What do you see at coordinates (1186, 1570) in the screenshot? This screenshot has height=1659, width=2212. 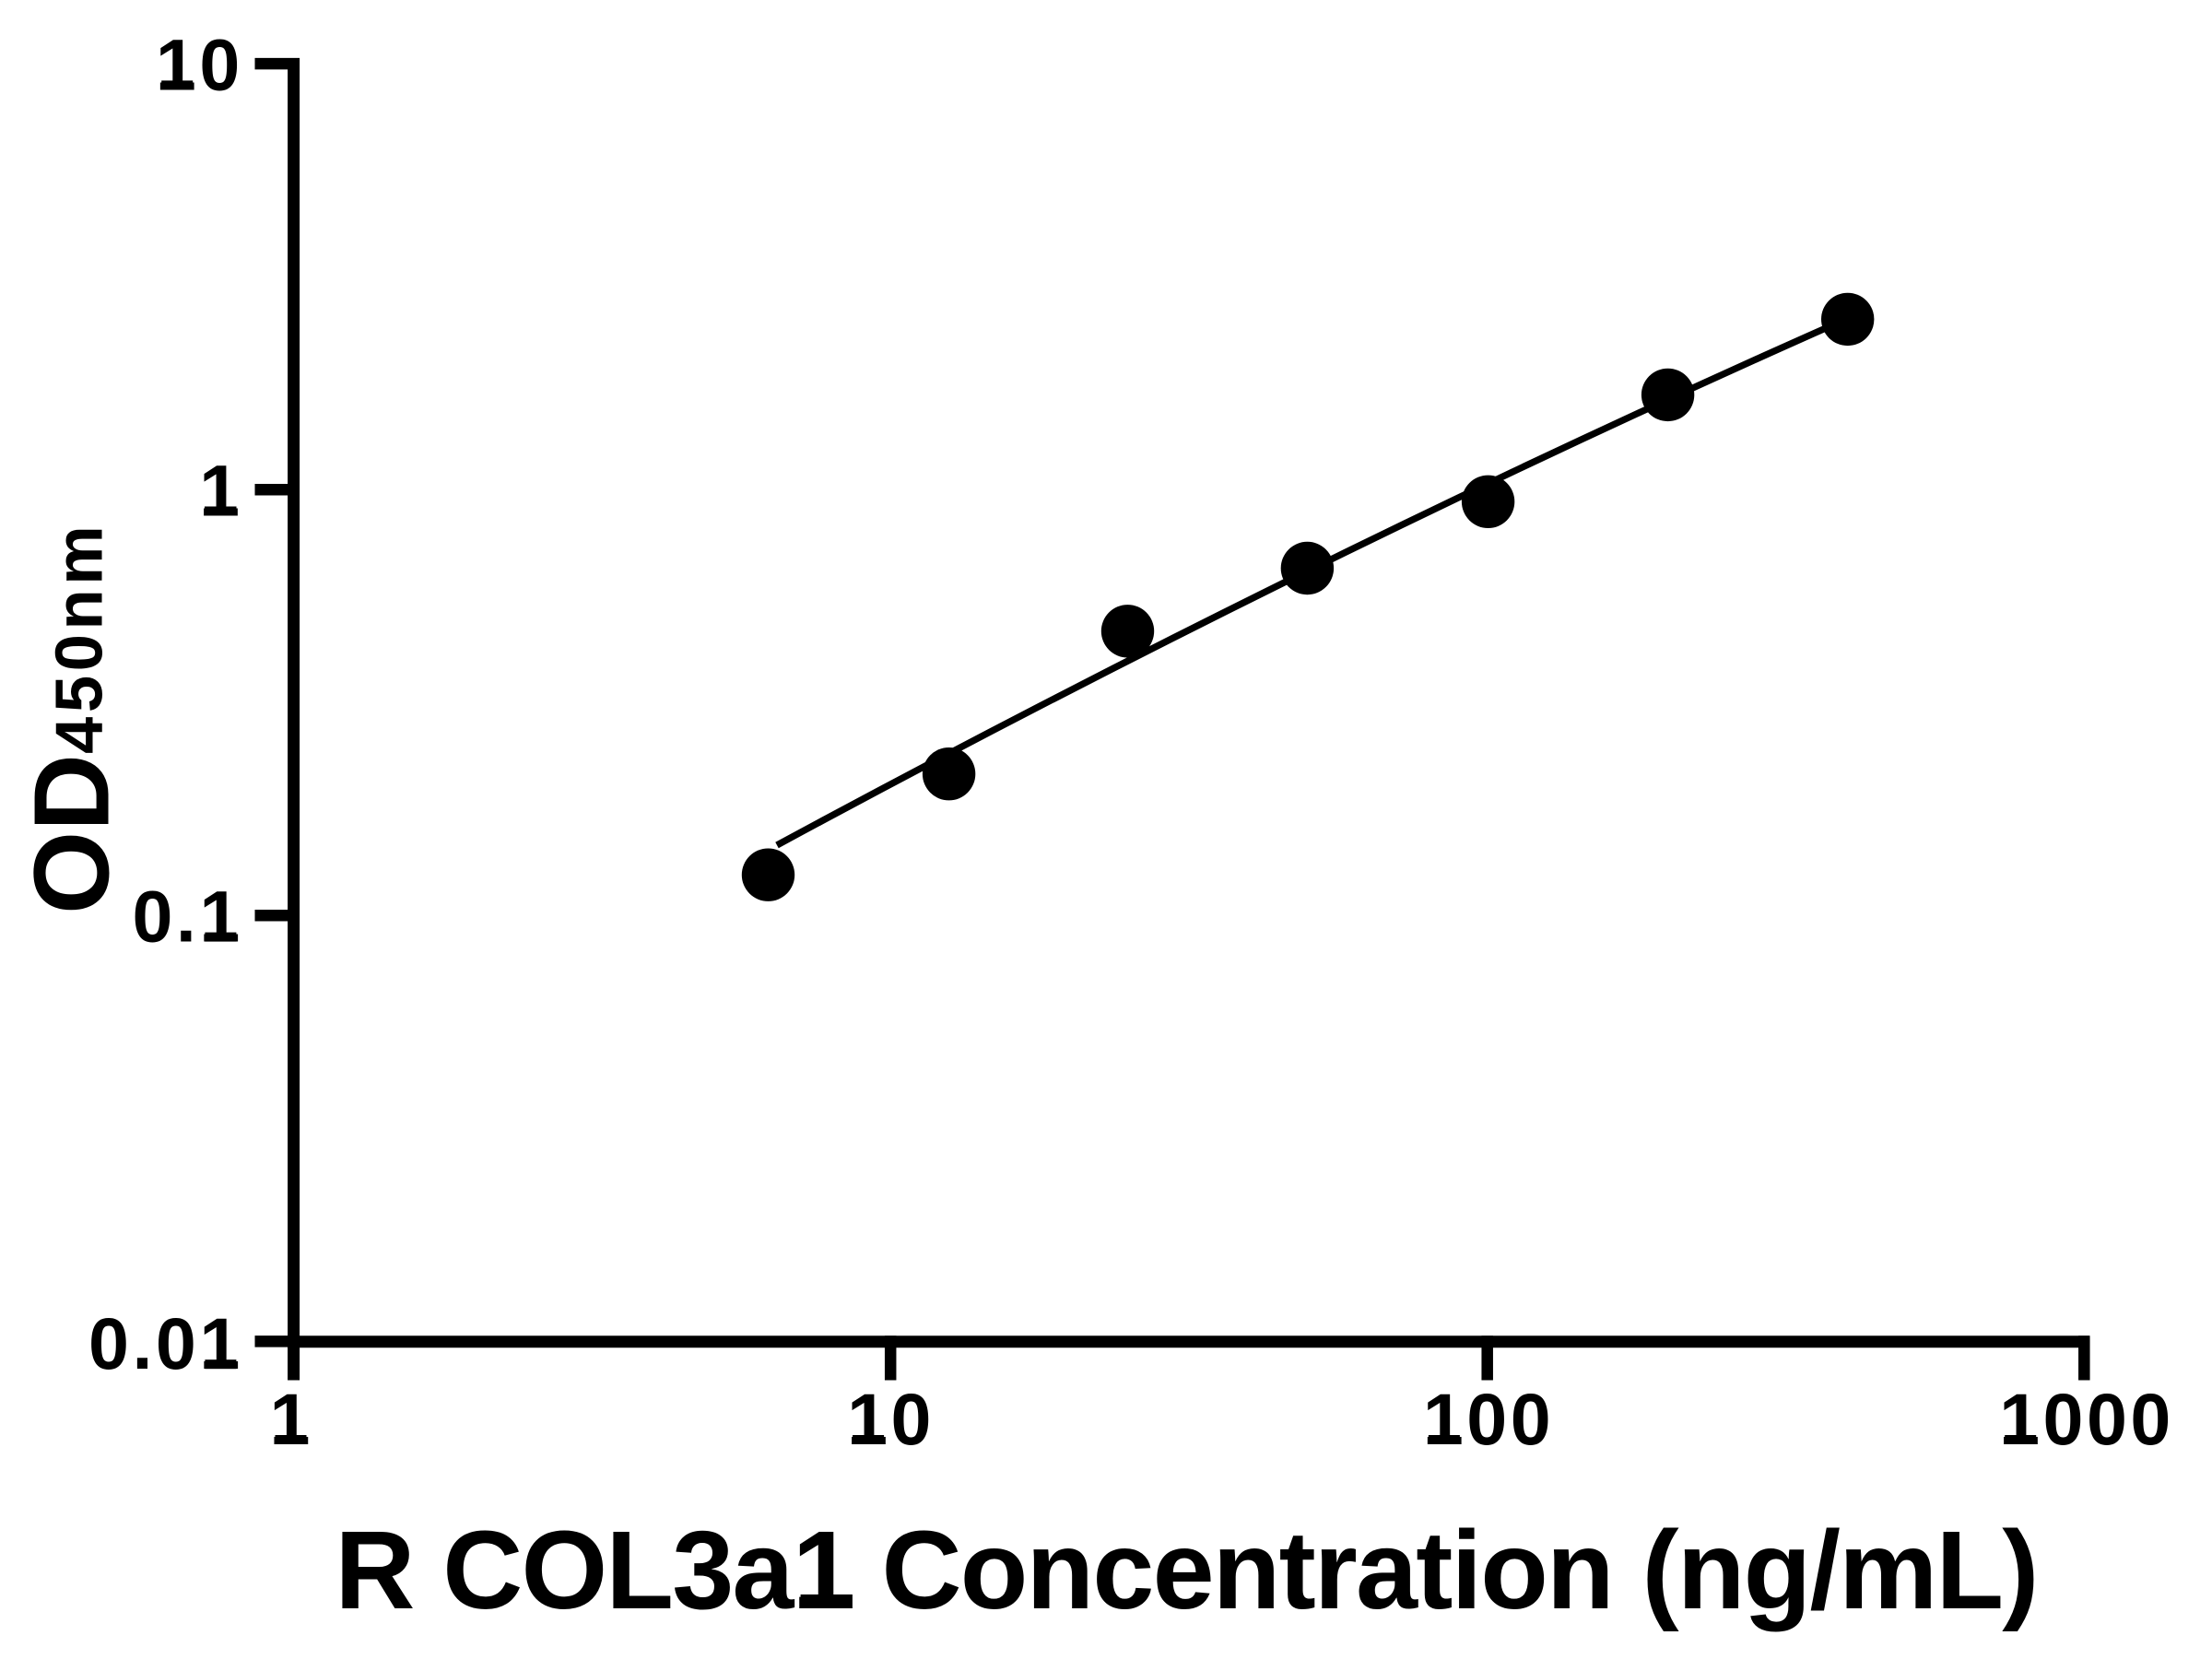 I see `svg-text: R COL3a1 Concentration (ng/mL)` at bounding box center [1186, 1570].